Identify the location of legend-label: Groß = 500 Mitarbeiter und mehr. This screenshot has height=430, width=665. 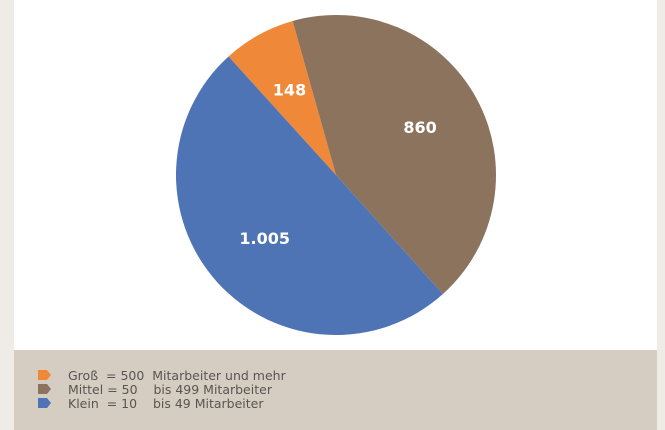
(177, 375).